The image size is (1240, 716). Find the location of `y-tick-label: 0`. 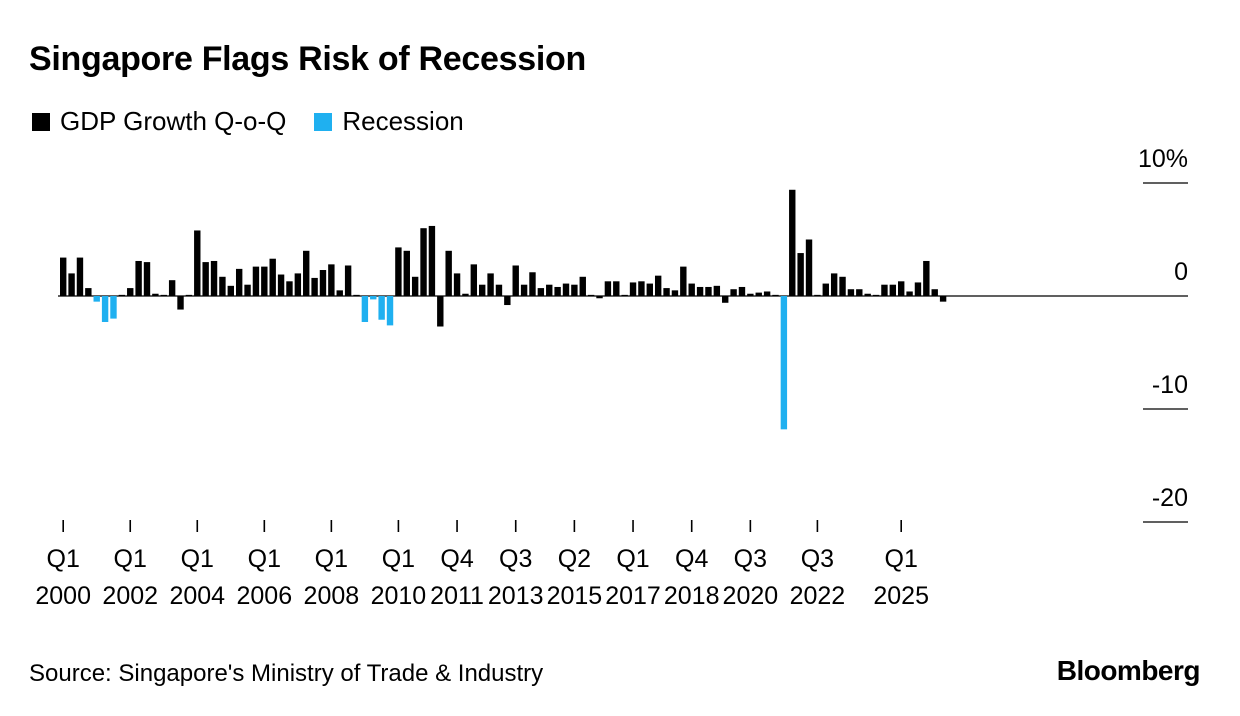

y-tick-label: 0 is located at coordinates (1181, 272).